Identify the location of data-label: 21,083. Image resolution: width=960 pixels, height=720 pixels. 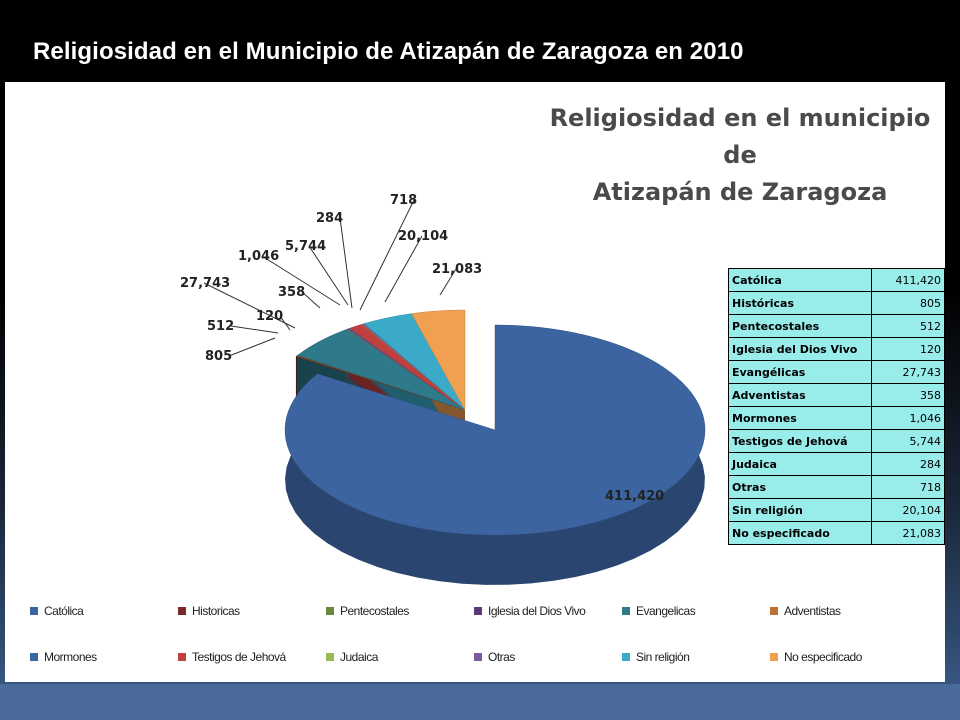
(457, 269).